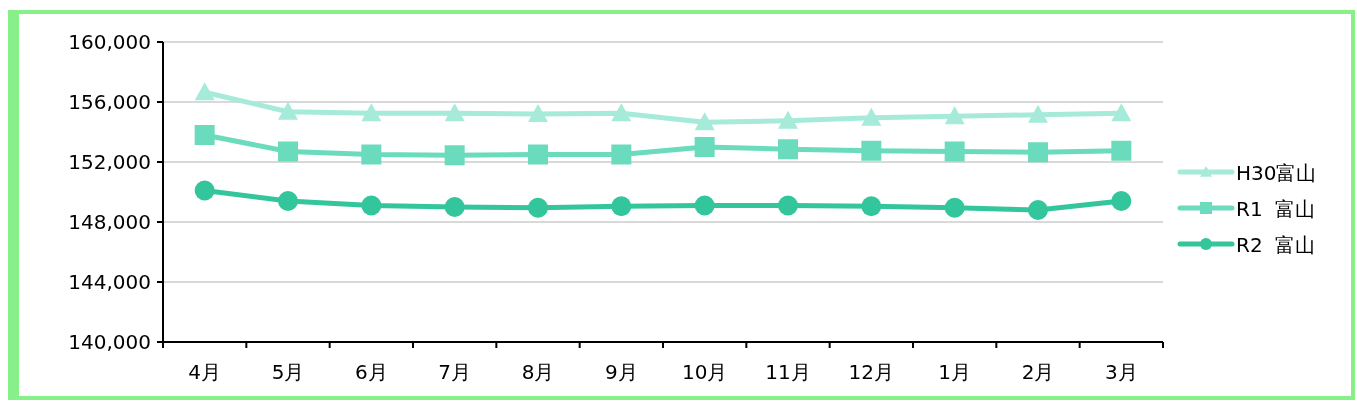 This screenshot has height=401, width=1357. I want to click on legend-label: H30富山, so click(1276, 173).